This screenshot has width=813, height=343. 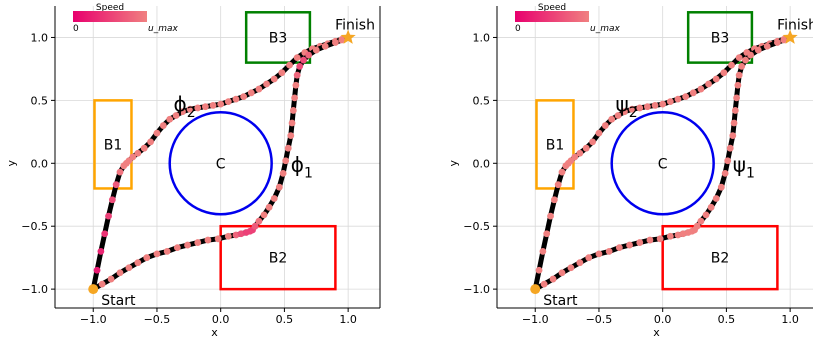 I want to click on series-label: ψ2, so click(x=627, y=106).